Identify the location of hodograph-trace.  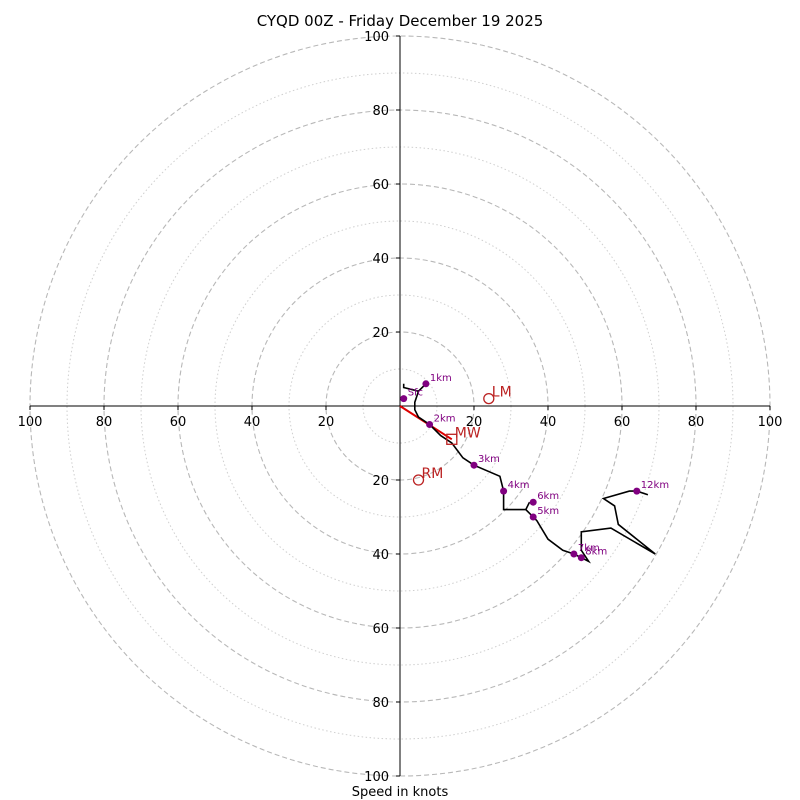
(527, 473).